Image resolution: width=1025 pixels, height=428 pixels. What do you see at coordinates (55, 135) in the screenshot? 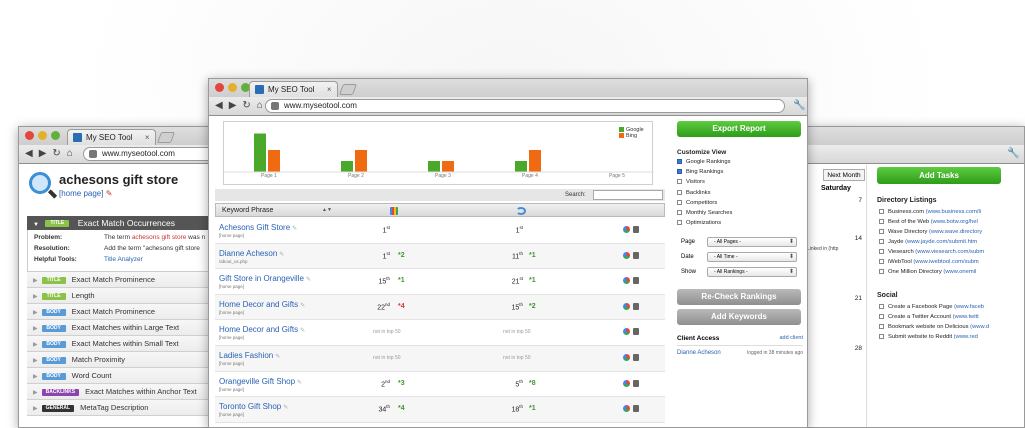
I see `zoom-window-button` at bounding box center [55, 135].